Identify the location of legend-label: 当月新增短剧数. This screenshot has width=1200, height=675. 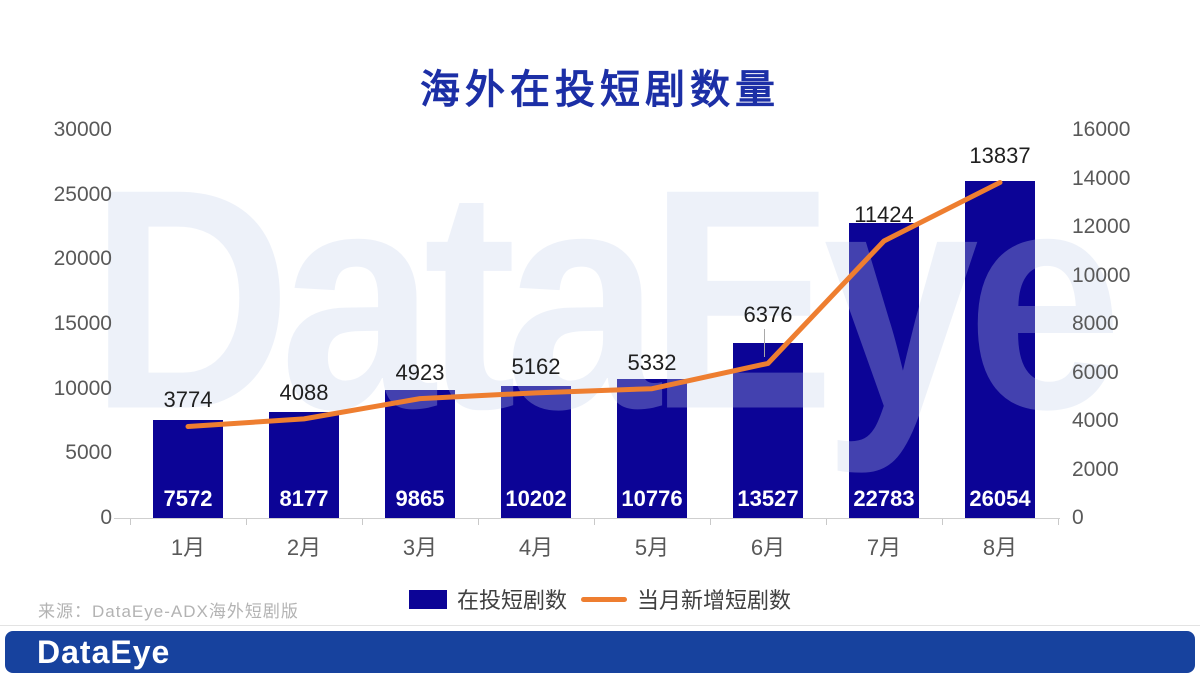
(714, 600).